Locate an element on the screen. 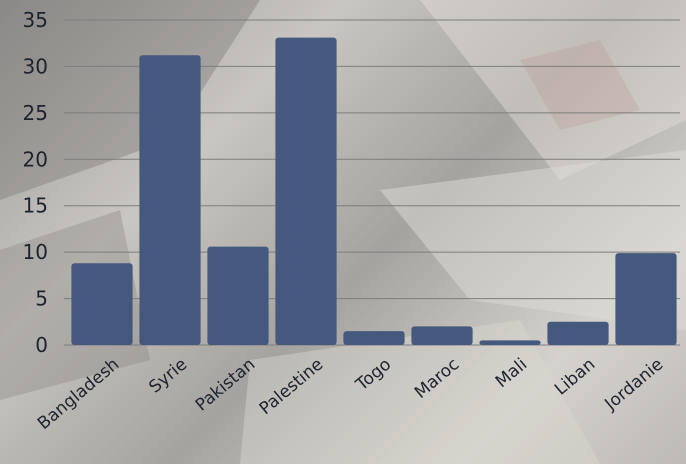 The image size is (686, 464). x-tick-label-maroc: Maroc is located at coordinates (437, 379).